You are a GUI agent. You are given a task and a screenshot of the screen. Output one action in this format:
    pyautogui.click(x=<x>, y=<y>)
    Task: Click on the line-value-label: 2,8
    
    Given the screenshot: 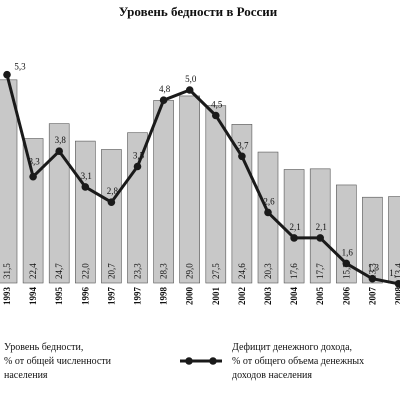 What is the action you would take?
    pyautogui.click(x=113, y=191)
    